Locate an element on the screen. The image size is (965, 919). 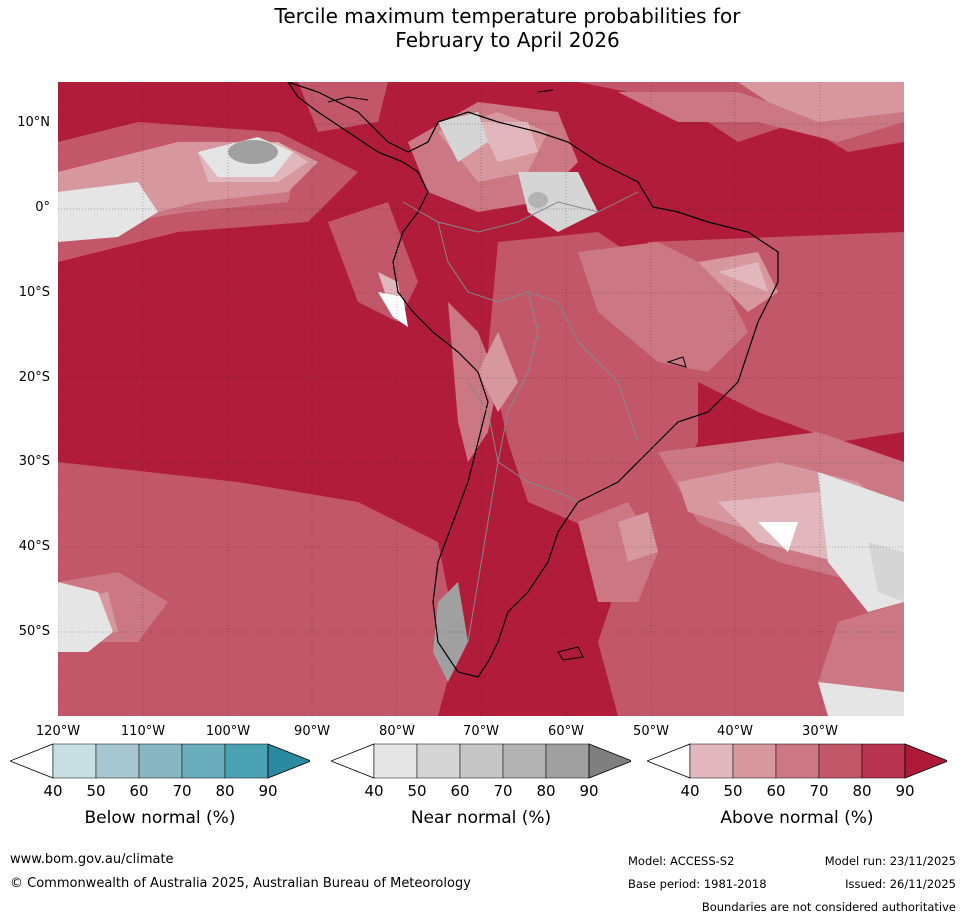
colorbar-above-svg is located at coordinates (797, 761).